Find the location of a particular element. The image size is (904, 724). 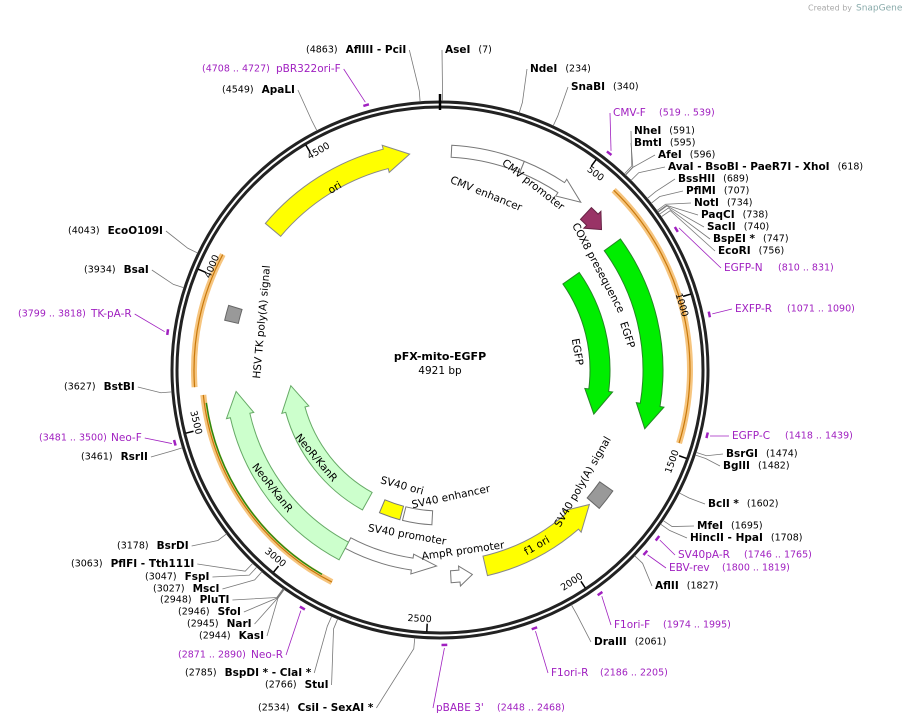

enzyme-name: AvaI - BsoBI - PaeR7I - XhoI is located at coordinates (749, 167).